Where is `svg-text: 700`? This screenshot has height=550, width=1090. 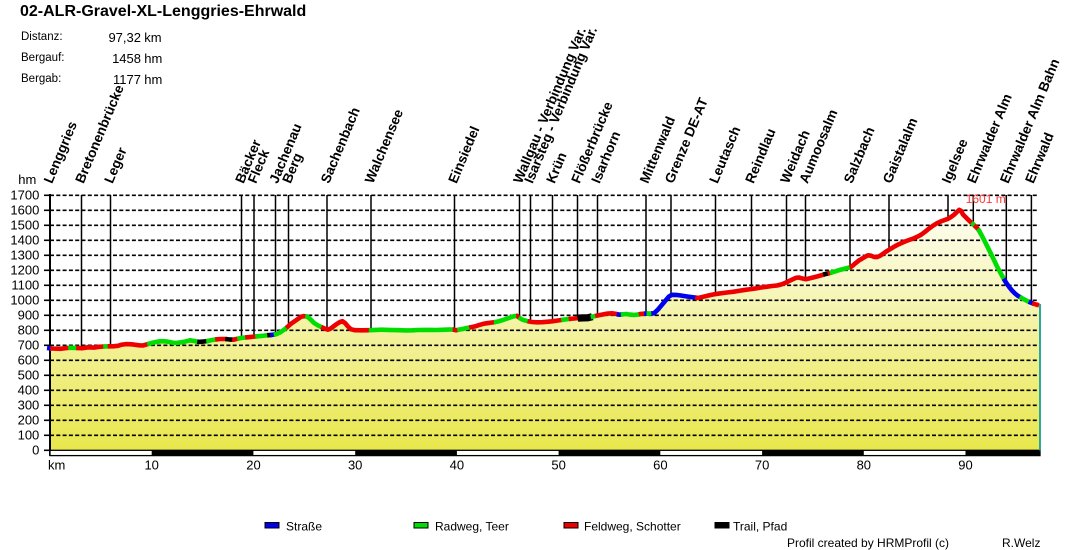
svg-text: 700 is located at coordinates (29, 345).